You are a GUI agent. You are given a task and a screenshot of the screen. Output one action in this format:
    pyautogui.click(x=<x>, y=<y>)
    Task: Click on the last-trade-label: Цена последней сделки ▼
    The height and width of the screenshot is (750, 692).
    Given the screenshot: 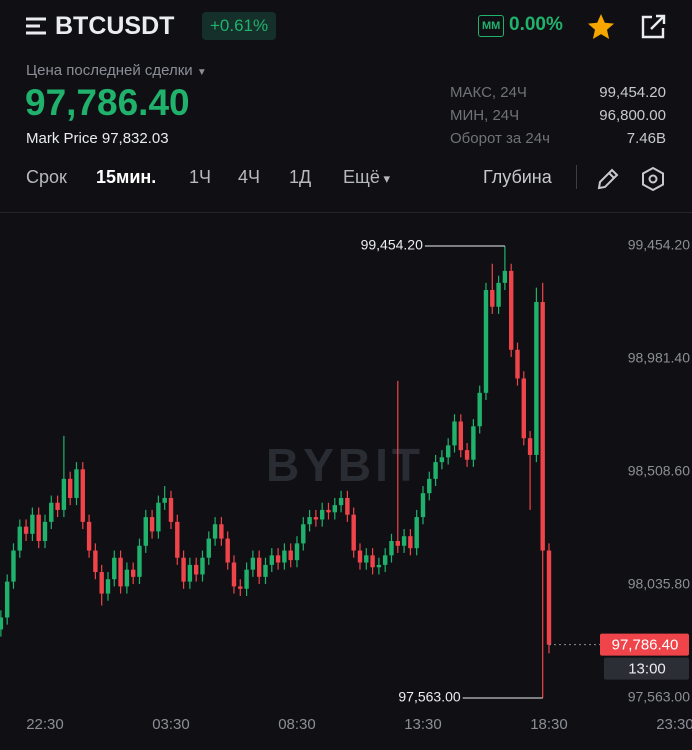 What is the action you would take?
    pyautogui.click(x=116, y=70)
    